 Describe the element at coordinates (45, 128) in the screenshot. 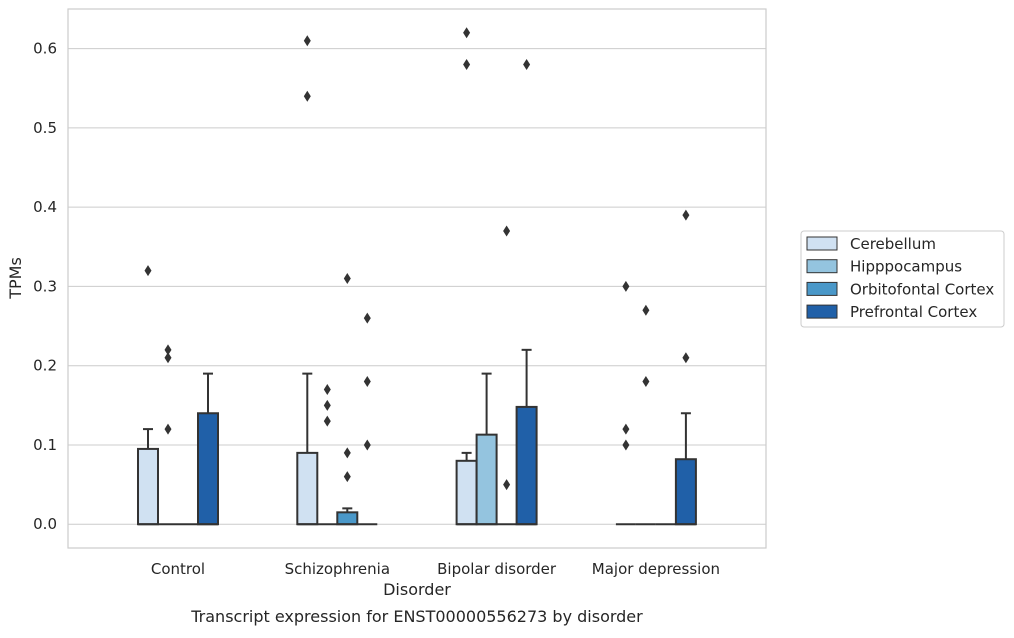

I see `y-tick-label: 0.5` at that location.